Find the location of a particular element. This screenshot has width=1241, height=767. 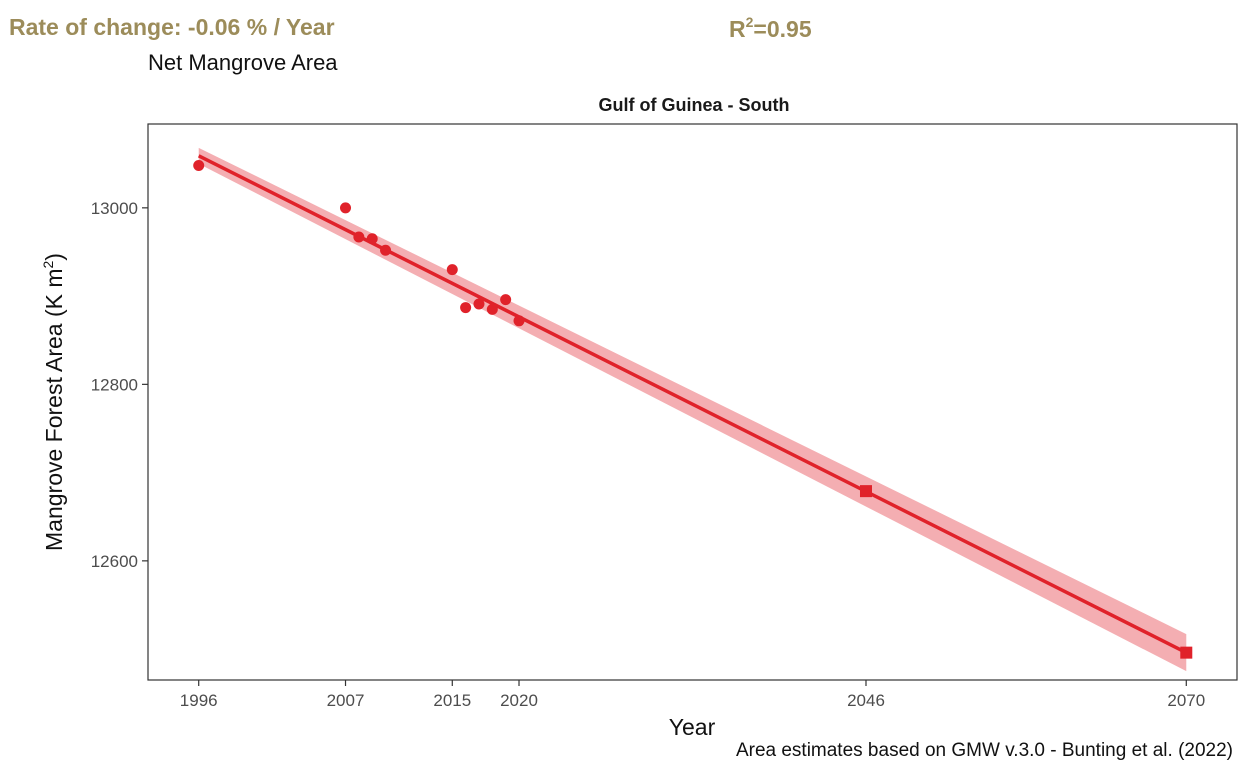

data-point-2017 is located at coordinates (479, 304).